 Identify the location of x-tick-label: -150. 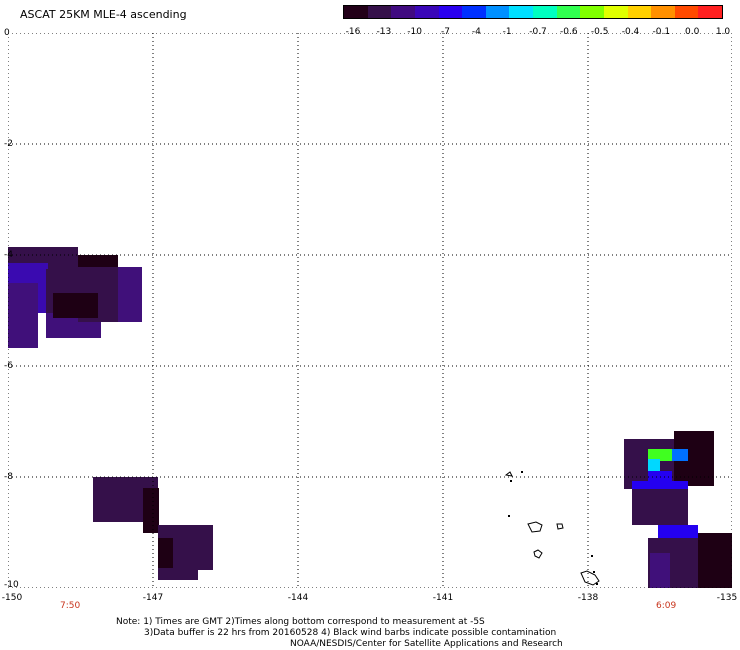
(12, 598).